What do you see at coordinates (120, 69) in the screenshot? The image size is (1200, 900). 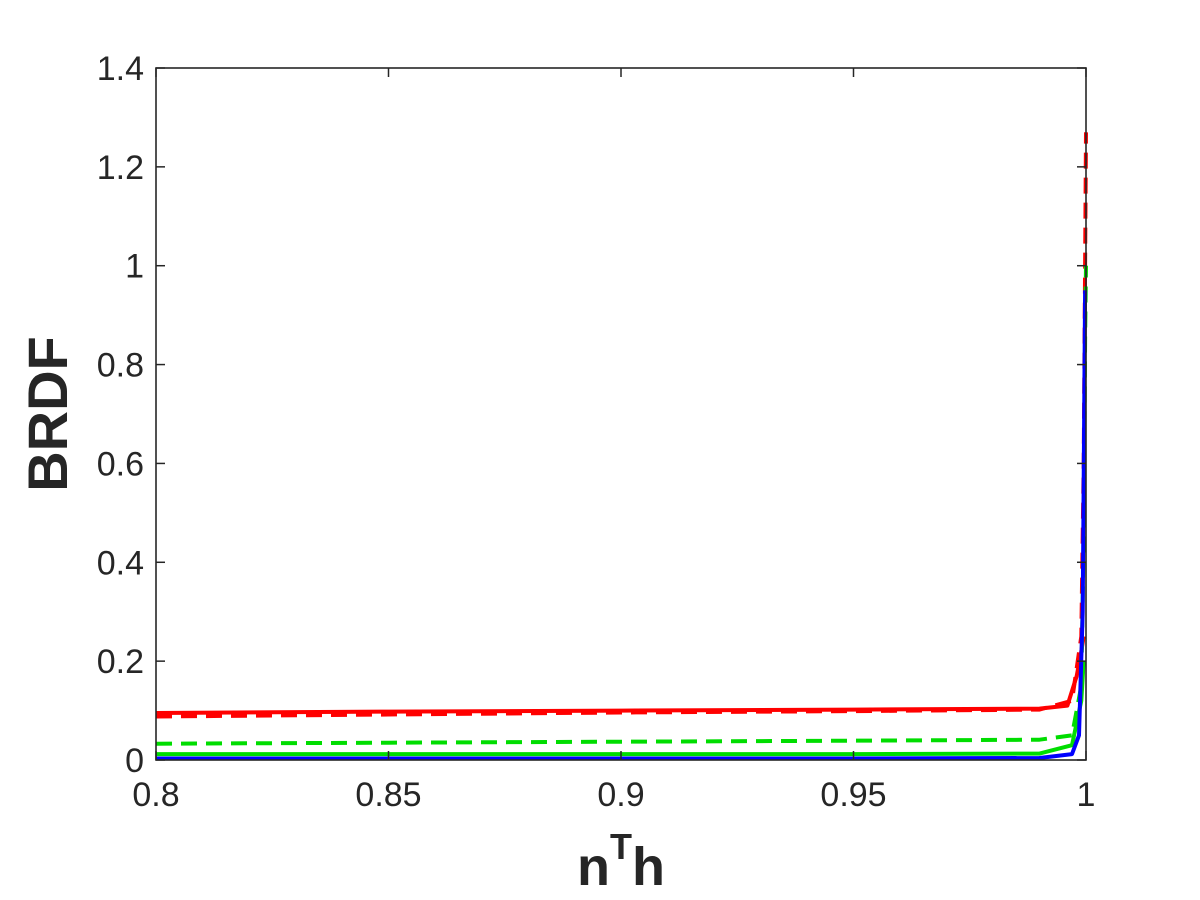 I see `y-tick-label-7: 1.4` at bounding box center [120, 69].